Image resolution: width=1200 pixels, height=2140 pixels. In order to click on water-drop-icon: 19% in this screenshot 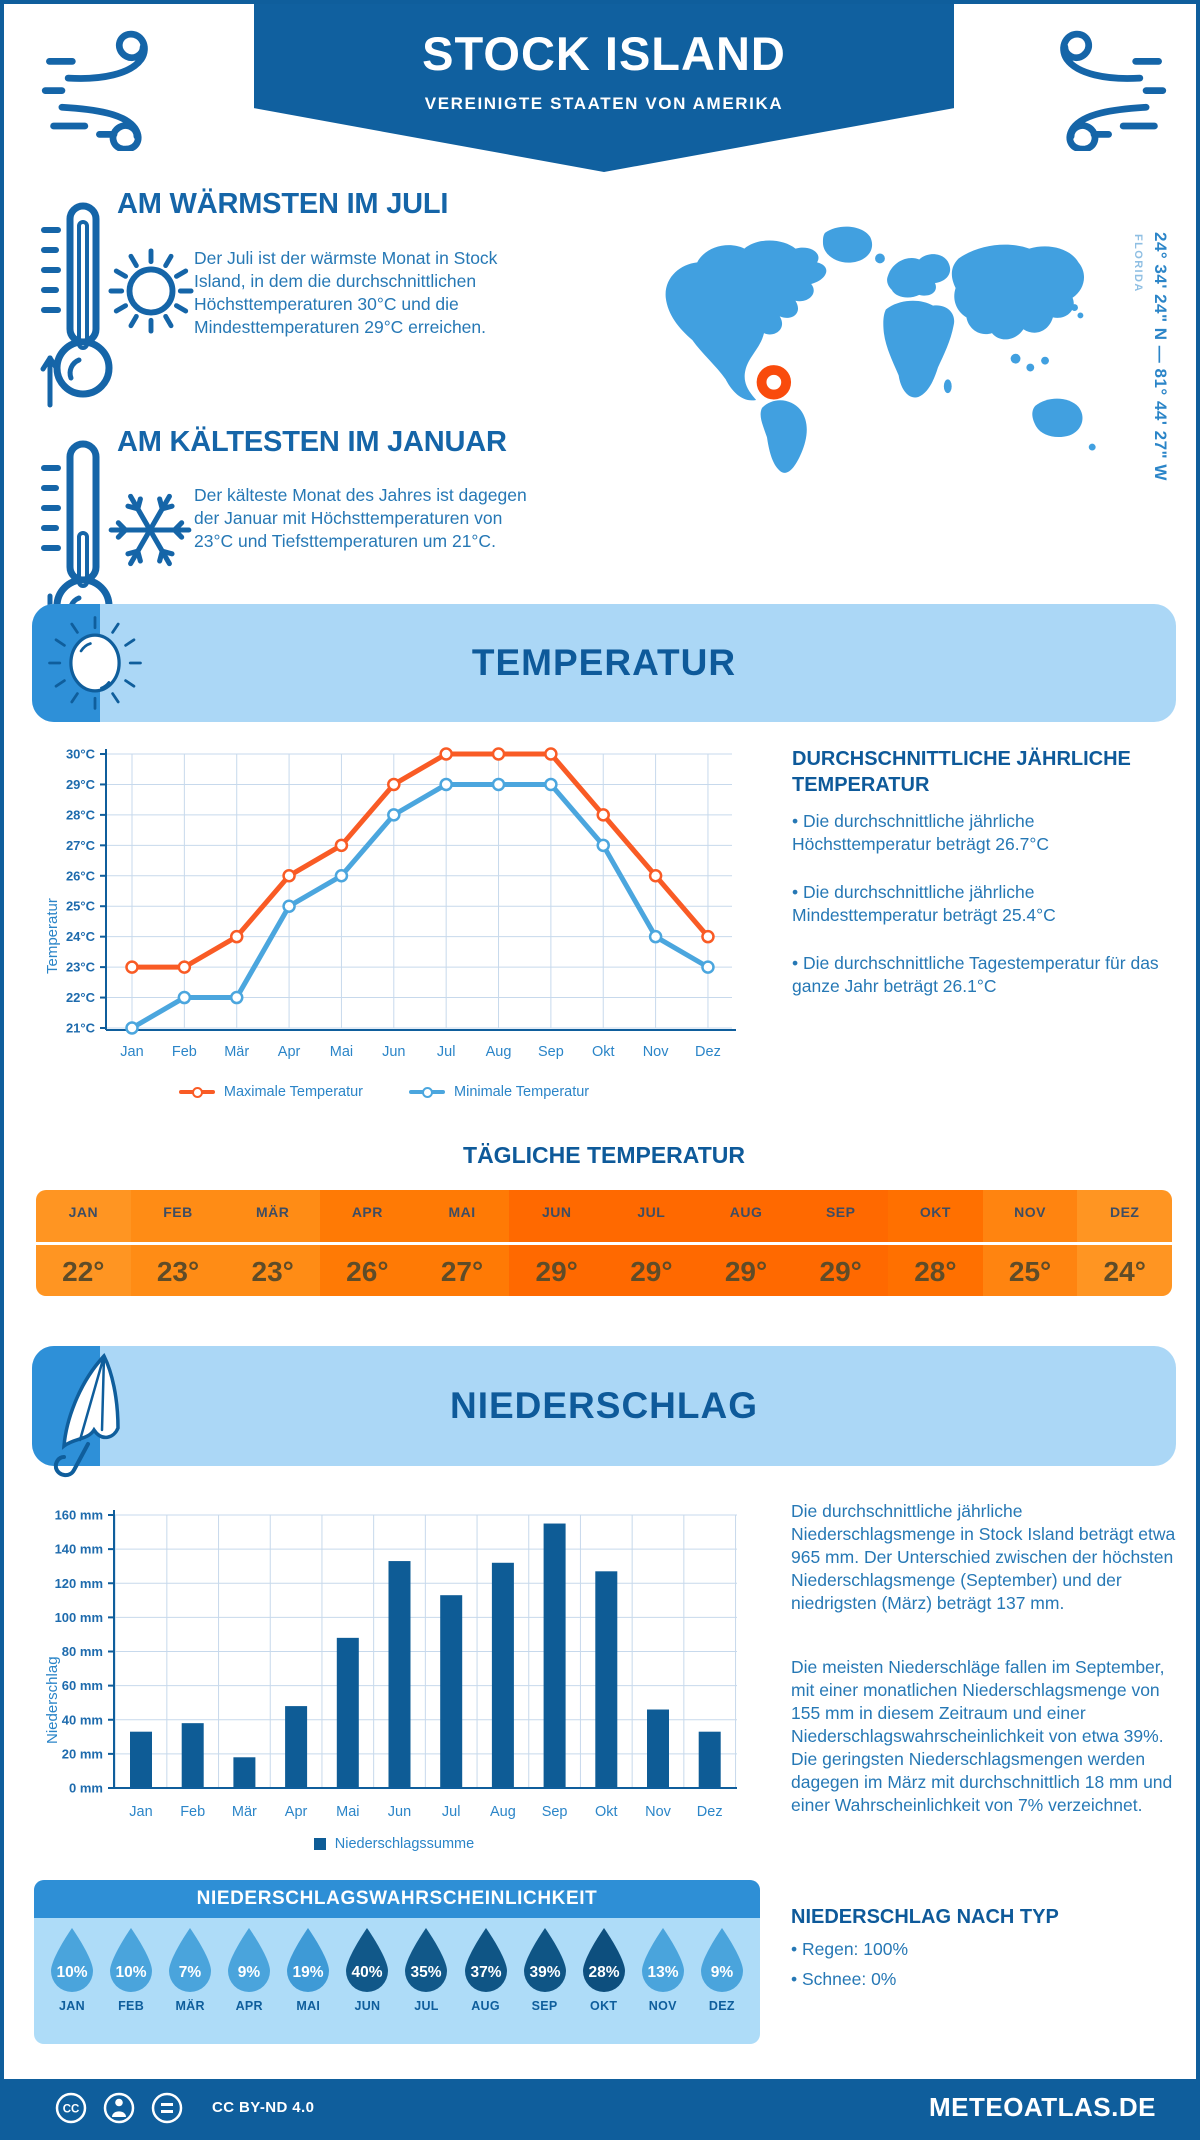, I will do `click(308, 1960)`.